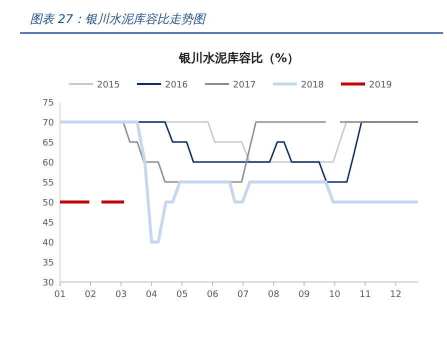 This screenshot has height=337, width=447. I want to click on x-tick-label: 11, so click(365, 295).